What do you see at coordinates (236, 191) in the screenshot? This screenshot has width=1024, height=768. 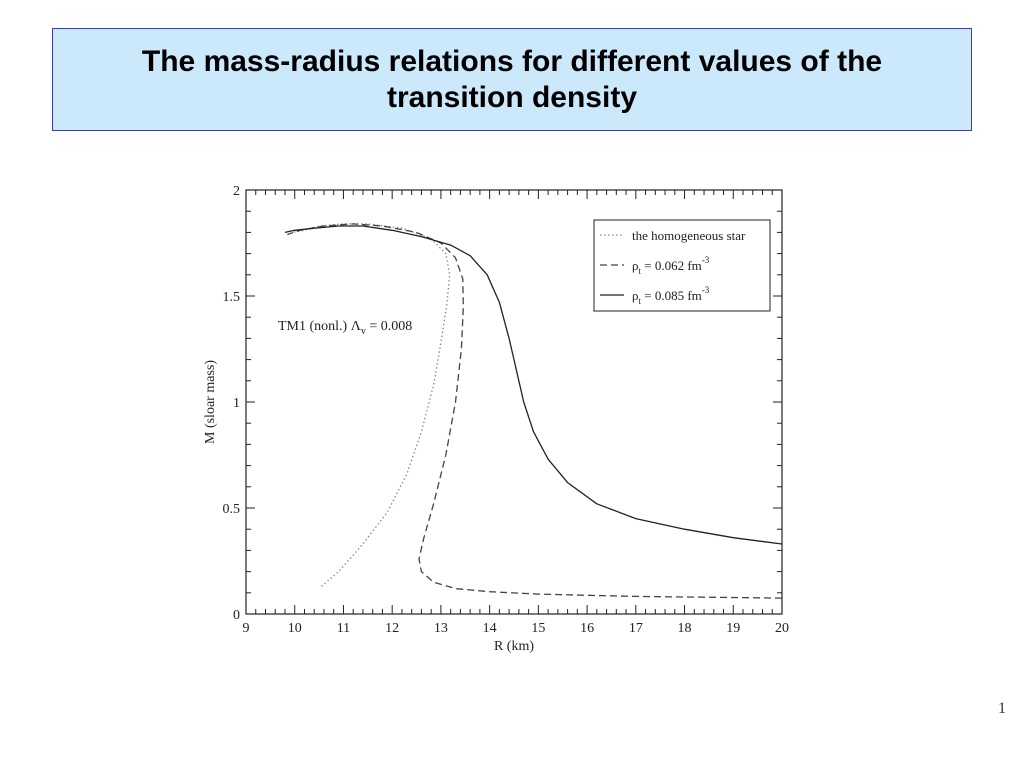 I see `y-tick-label: 2` at bounding box center [236, 191].